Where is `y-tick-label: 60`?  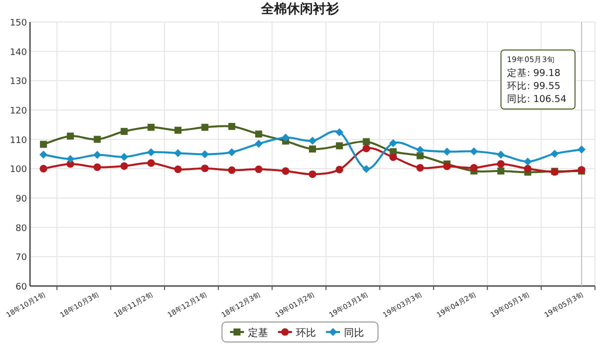 y-tick-label: 60 is located at coordinates (22, 287).